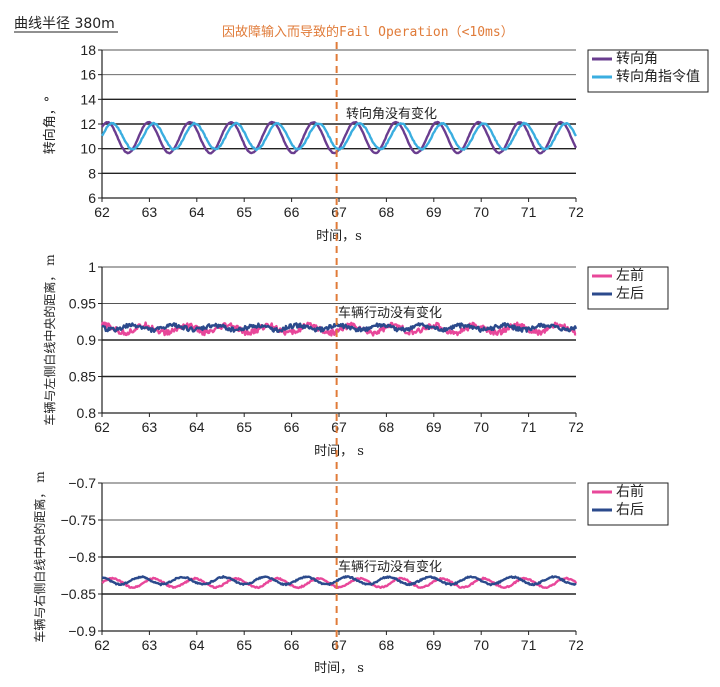  What do you see at coordinates (88, 75) in the screenshot?
I see `y-tick-label: 16` at bounding box center [88, 75].